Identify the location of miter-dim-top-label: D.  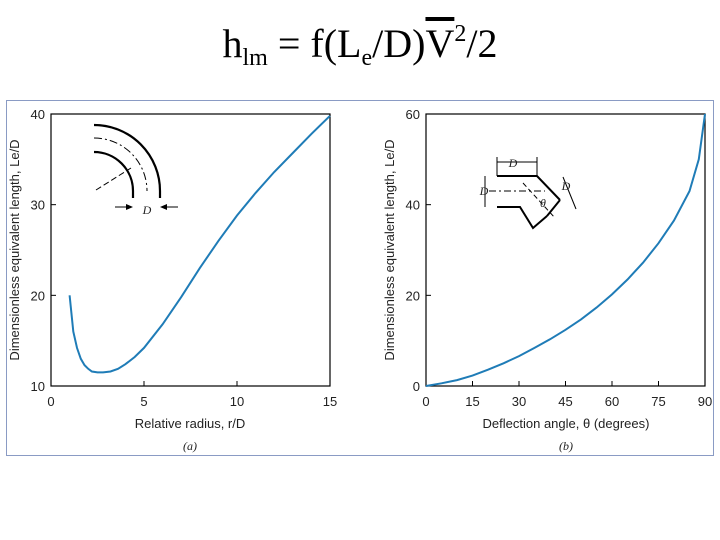
(513, 163).